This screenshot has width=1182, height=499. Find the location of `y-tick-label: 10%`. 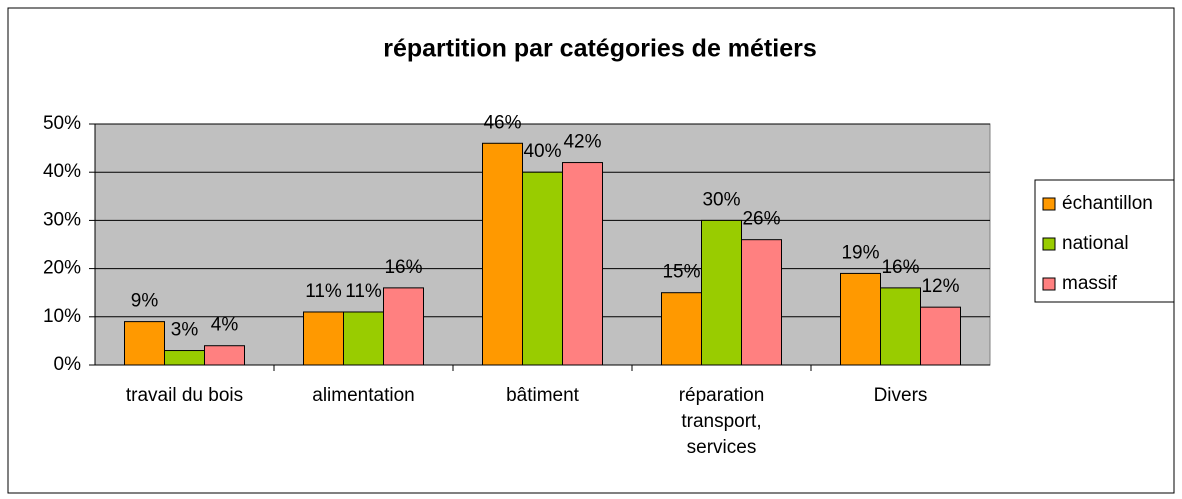

y-tick-label: 10% is located at coordinates (62, 316).